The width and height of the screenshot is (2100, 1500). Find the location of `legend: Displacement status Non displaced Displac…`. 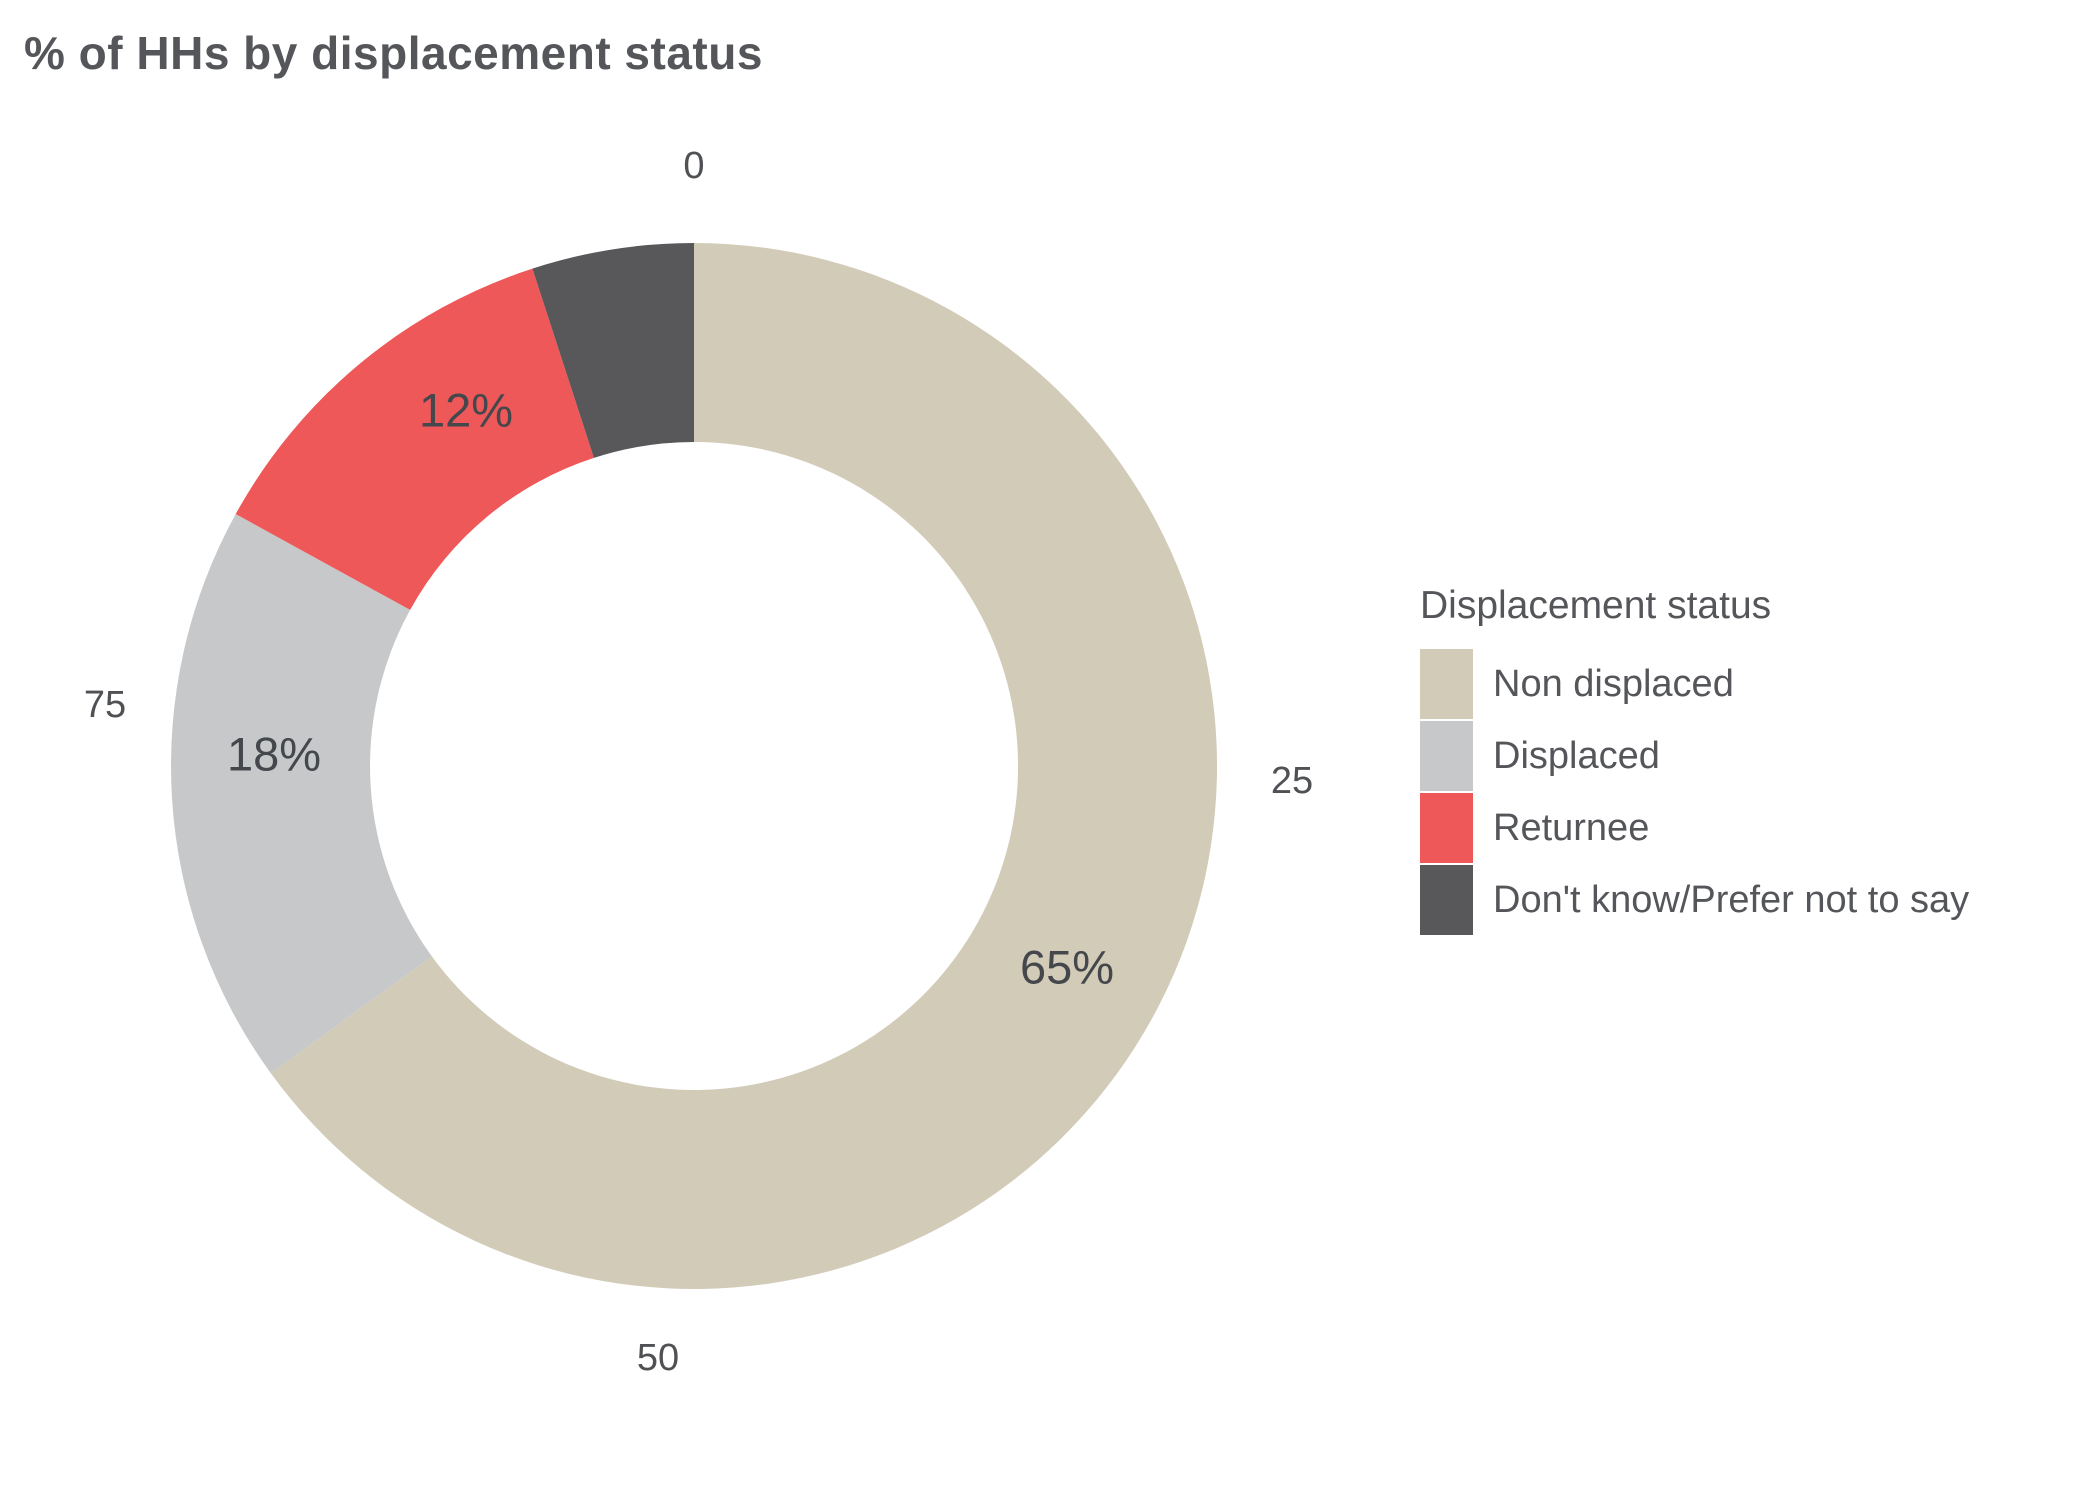

legend: Displacement status Non displaced Displac… is located at coordinates (1740, 760).